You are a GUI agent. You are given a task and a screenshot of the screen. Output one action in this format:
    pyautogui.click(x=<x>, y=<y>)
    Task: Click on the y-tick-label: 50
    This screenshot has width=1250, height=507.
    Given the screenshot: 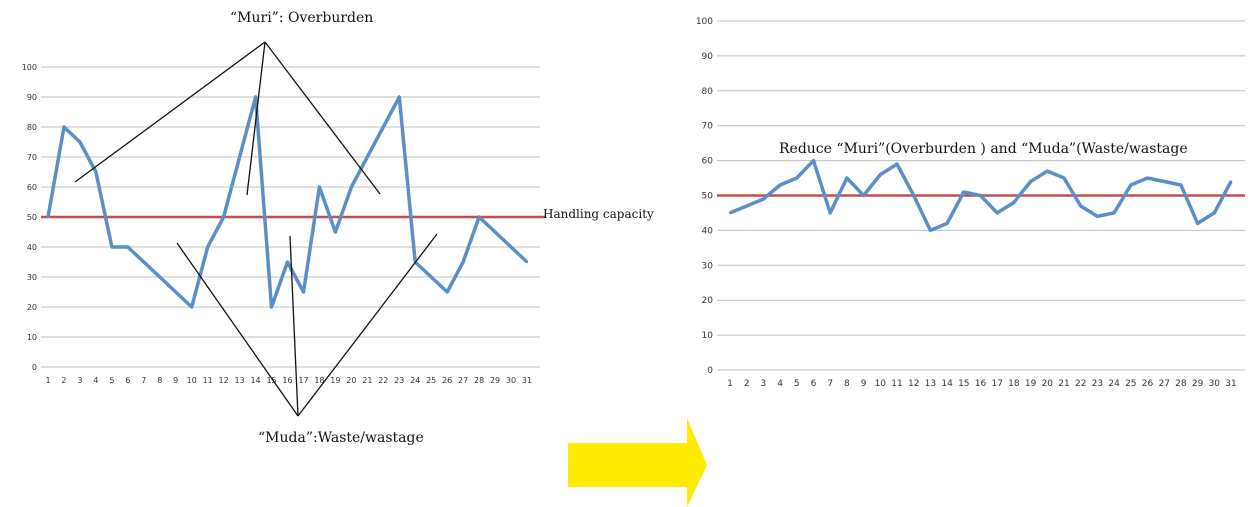 What is the action you would take?
    pyautogui.click(x=708, y=197)
    